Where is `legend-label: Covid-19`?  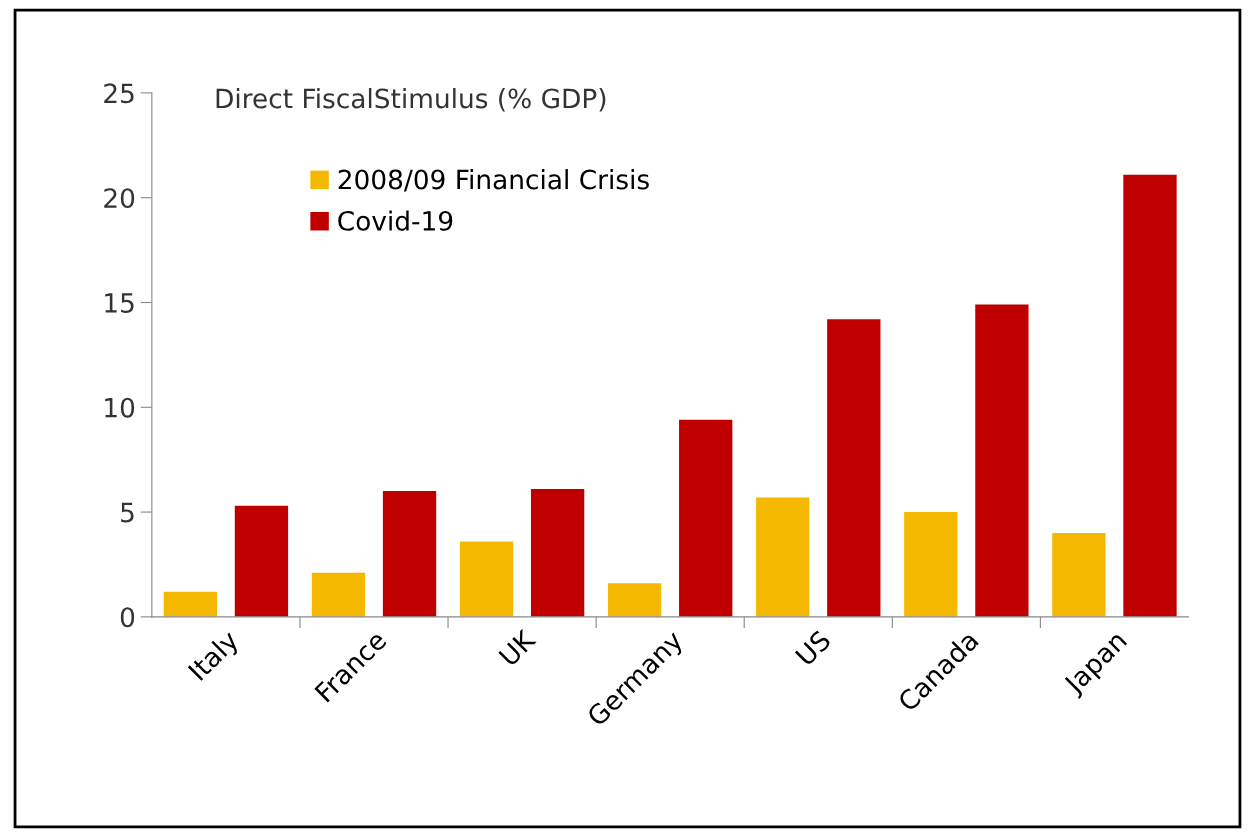
legend-label: Covid-19 is located at coordinates (395, 220).